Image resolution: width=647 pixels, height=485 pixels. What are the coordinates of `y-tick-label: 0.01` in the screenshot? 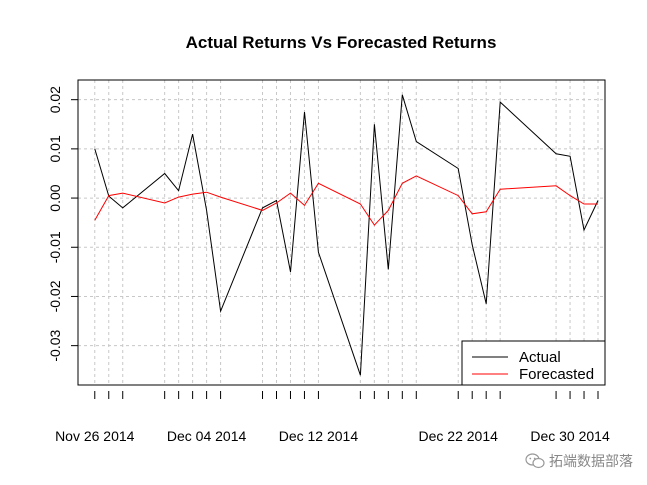 It's located at (55, 148).